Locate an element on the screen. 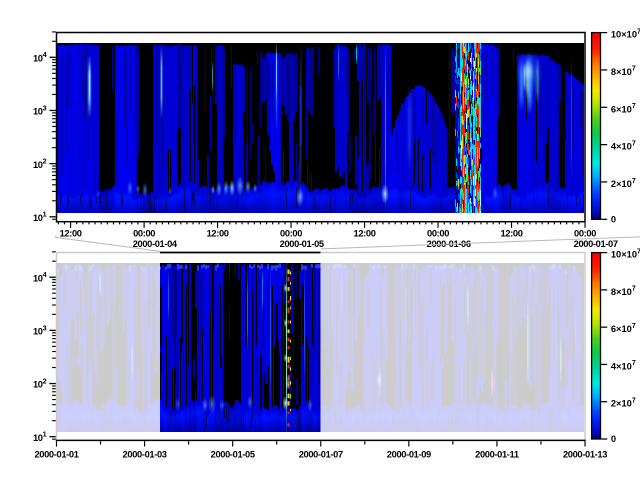 The height and width of the screenshot is (480, 640). svg-text: 2000-01-13 is located at coordinates (585, 455).